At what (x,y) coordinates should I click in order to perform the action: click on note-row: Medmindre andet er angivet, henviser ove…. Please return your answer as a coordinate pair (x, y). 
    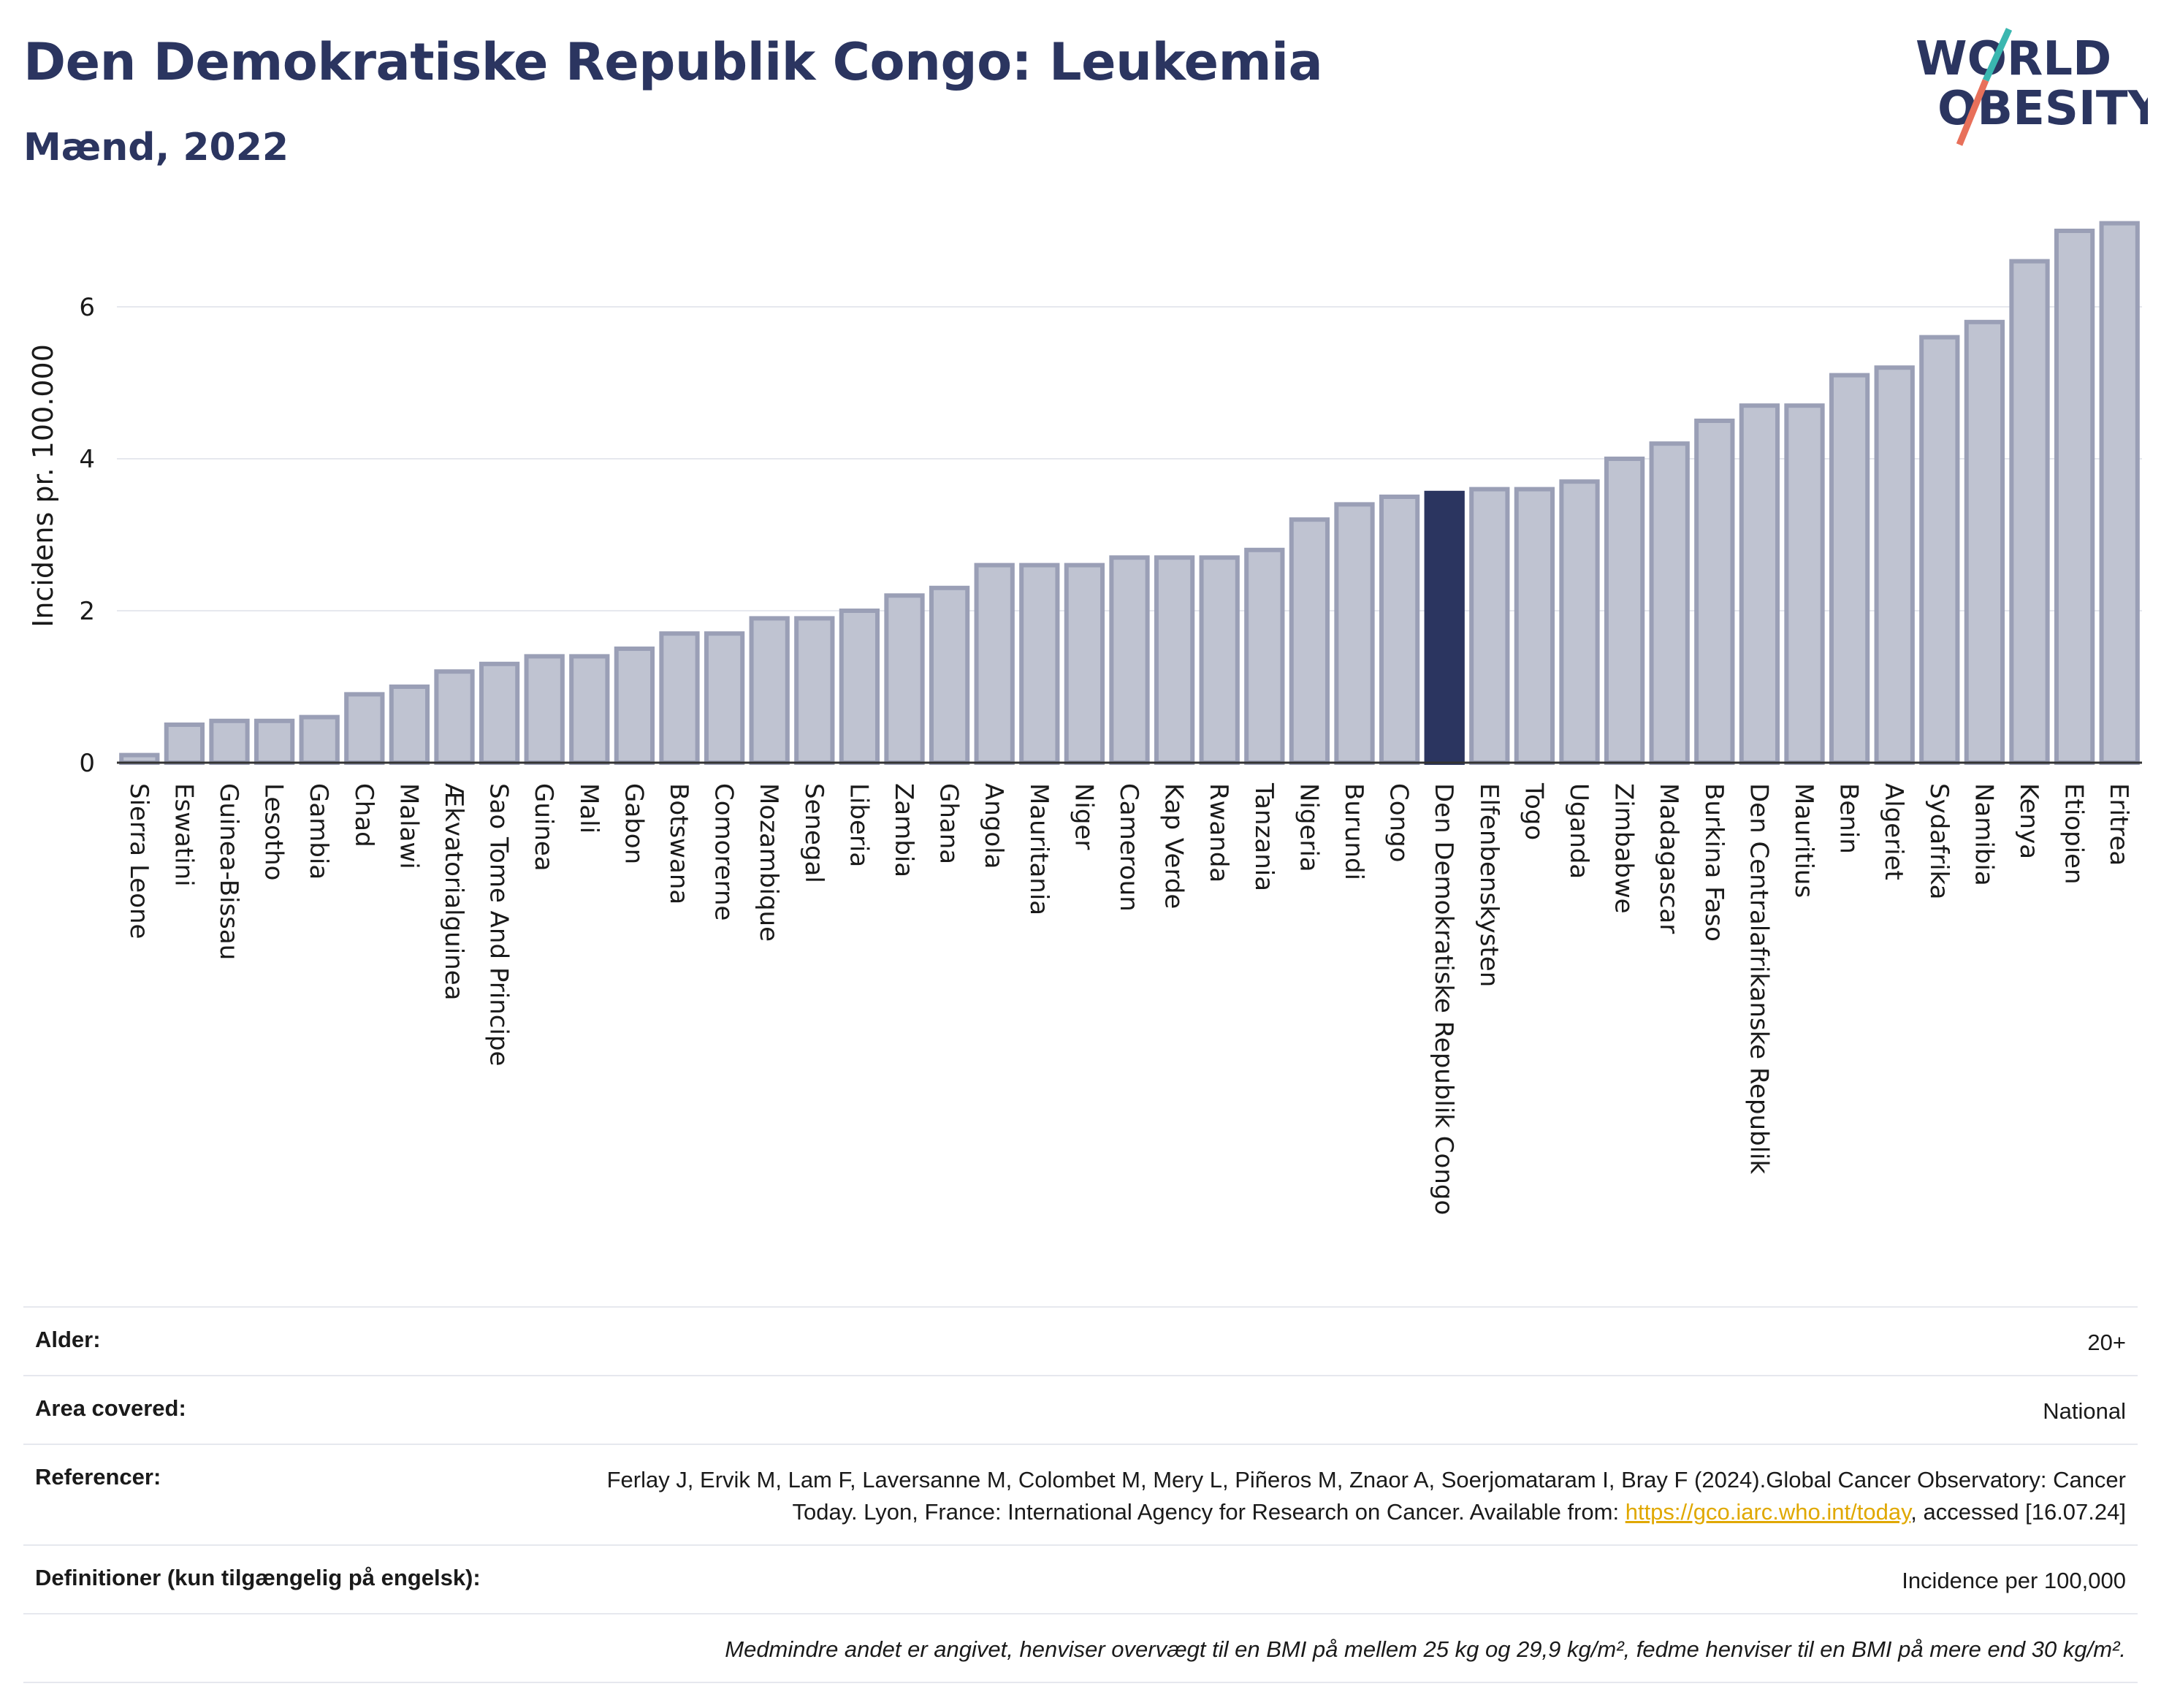
    Looking at the image, I should click on (1080, 1648).